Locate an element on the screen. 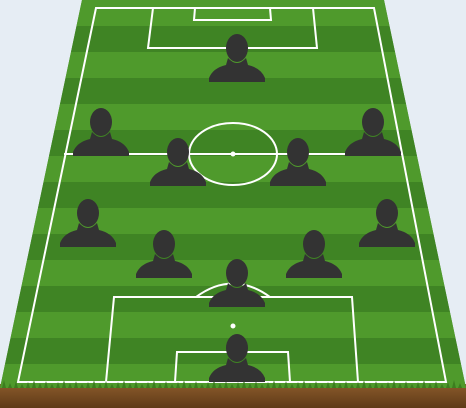 This screenshot has height=408, width=466. center-spot is located at coordinates (233, 154).